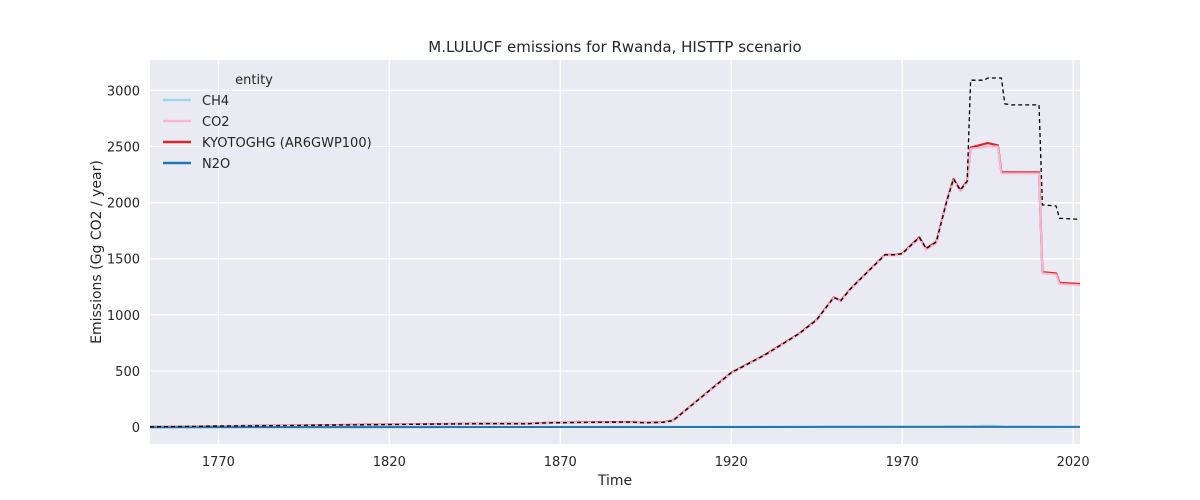 The image size is (1200, 500). I want to click on legend-label: CH4, so click(215, 101).